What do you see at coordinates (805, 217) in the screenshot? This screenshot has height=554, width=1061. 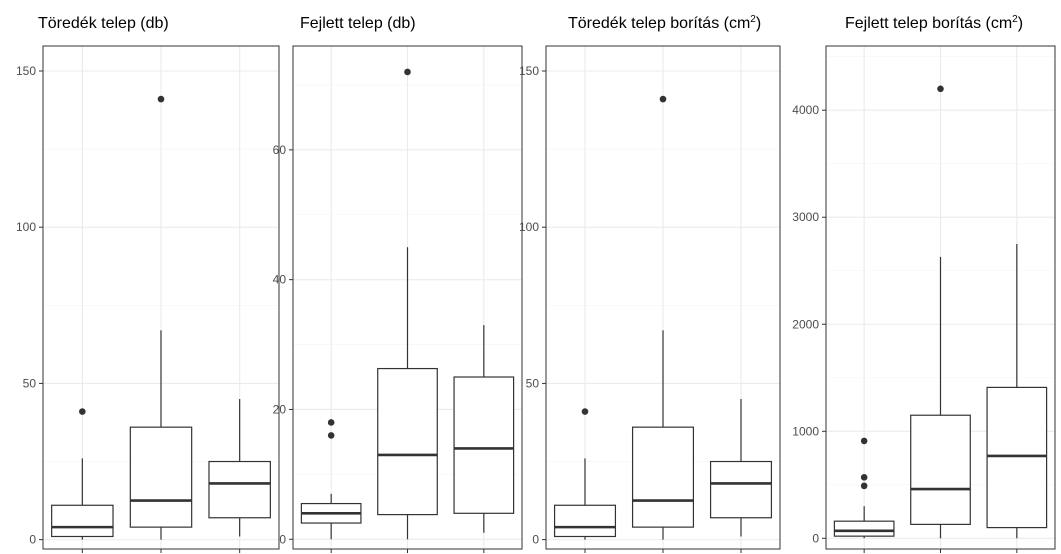 I see `y-tick-label: 3000` at bounding box center [805, 217].